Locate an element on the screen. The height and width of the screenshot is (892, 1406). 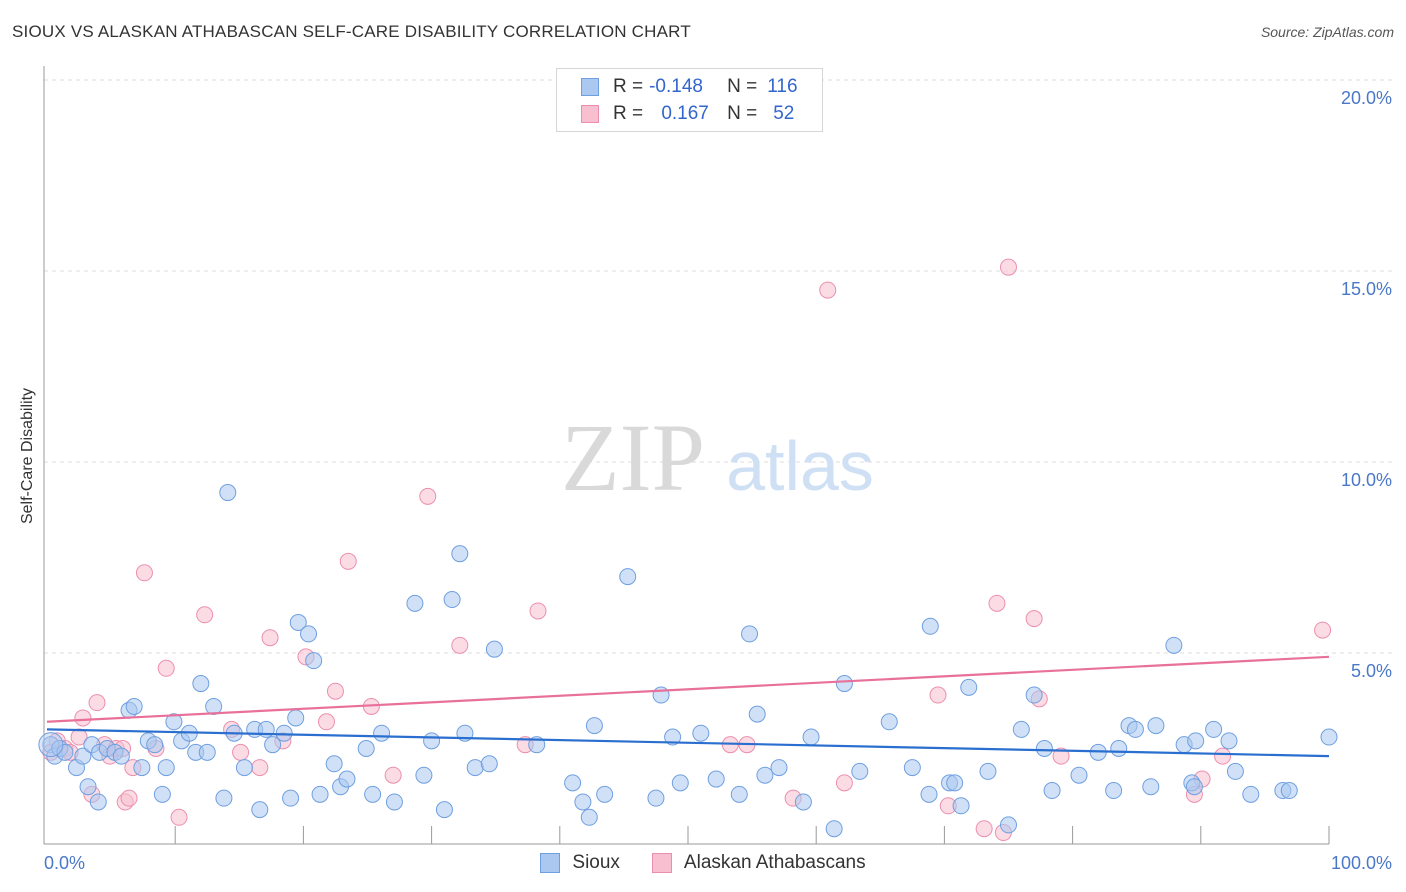
legend-r-value: 0.167 is located at coordinates (685, 113).